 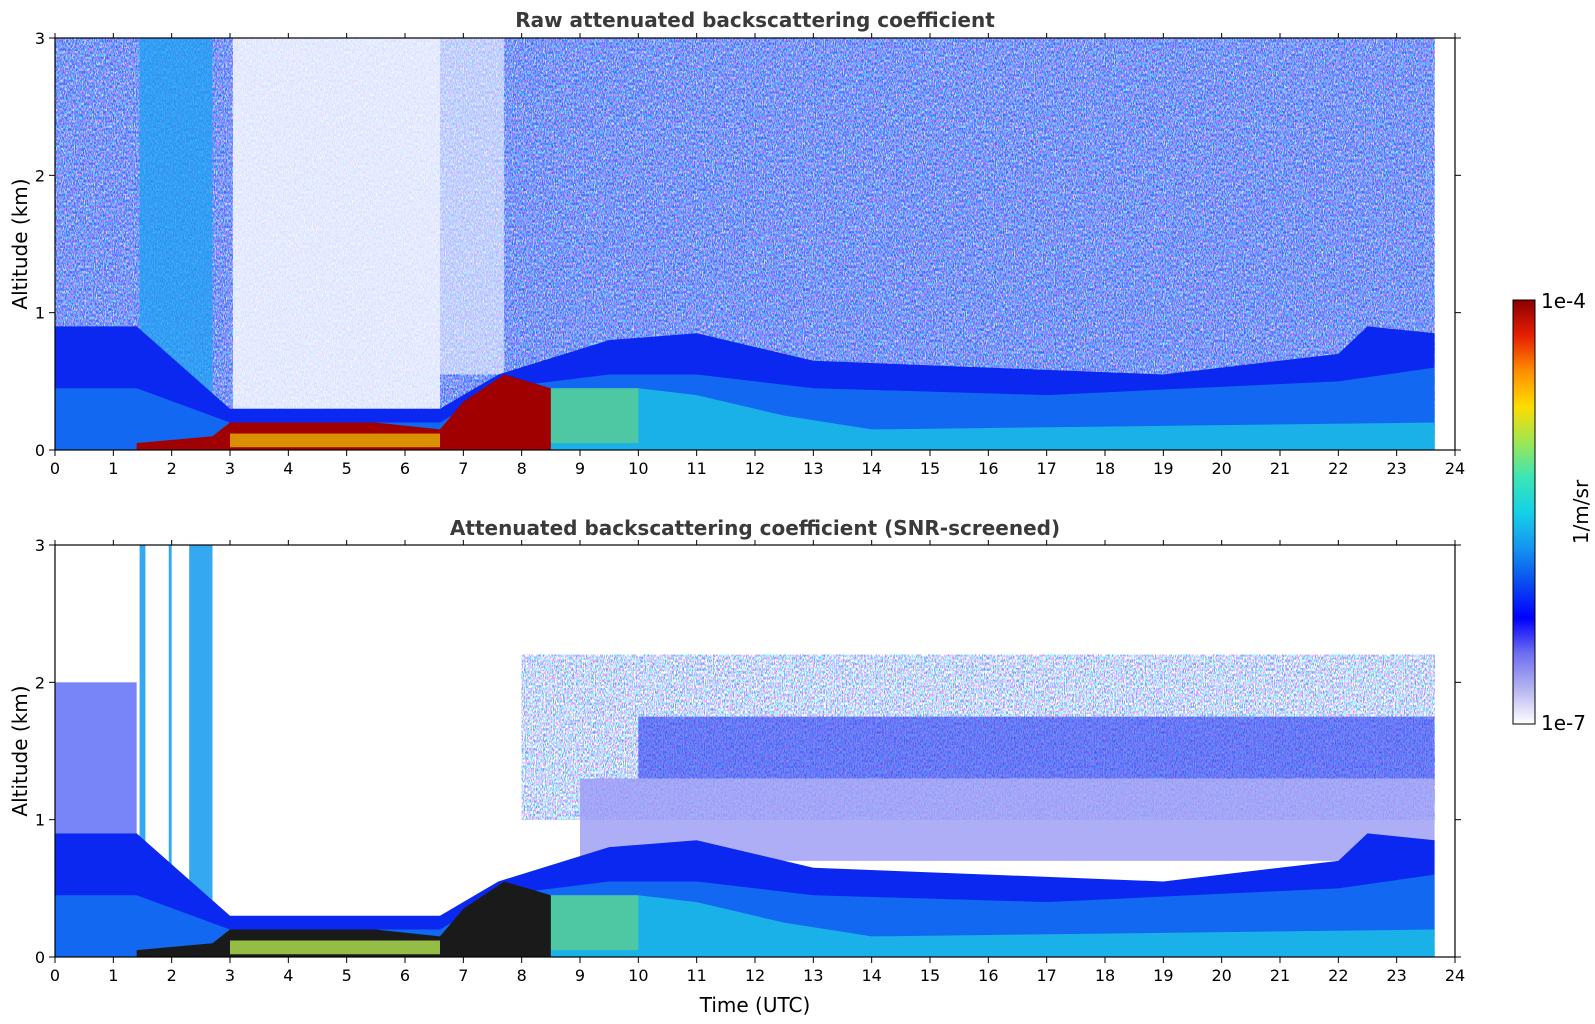 I want to click on early-layer, so click(x=96, y=758).